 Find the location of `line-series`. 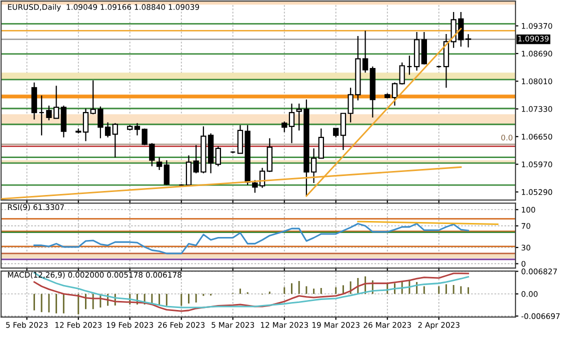

line-series is located at coordinates (251, 238).